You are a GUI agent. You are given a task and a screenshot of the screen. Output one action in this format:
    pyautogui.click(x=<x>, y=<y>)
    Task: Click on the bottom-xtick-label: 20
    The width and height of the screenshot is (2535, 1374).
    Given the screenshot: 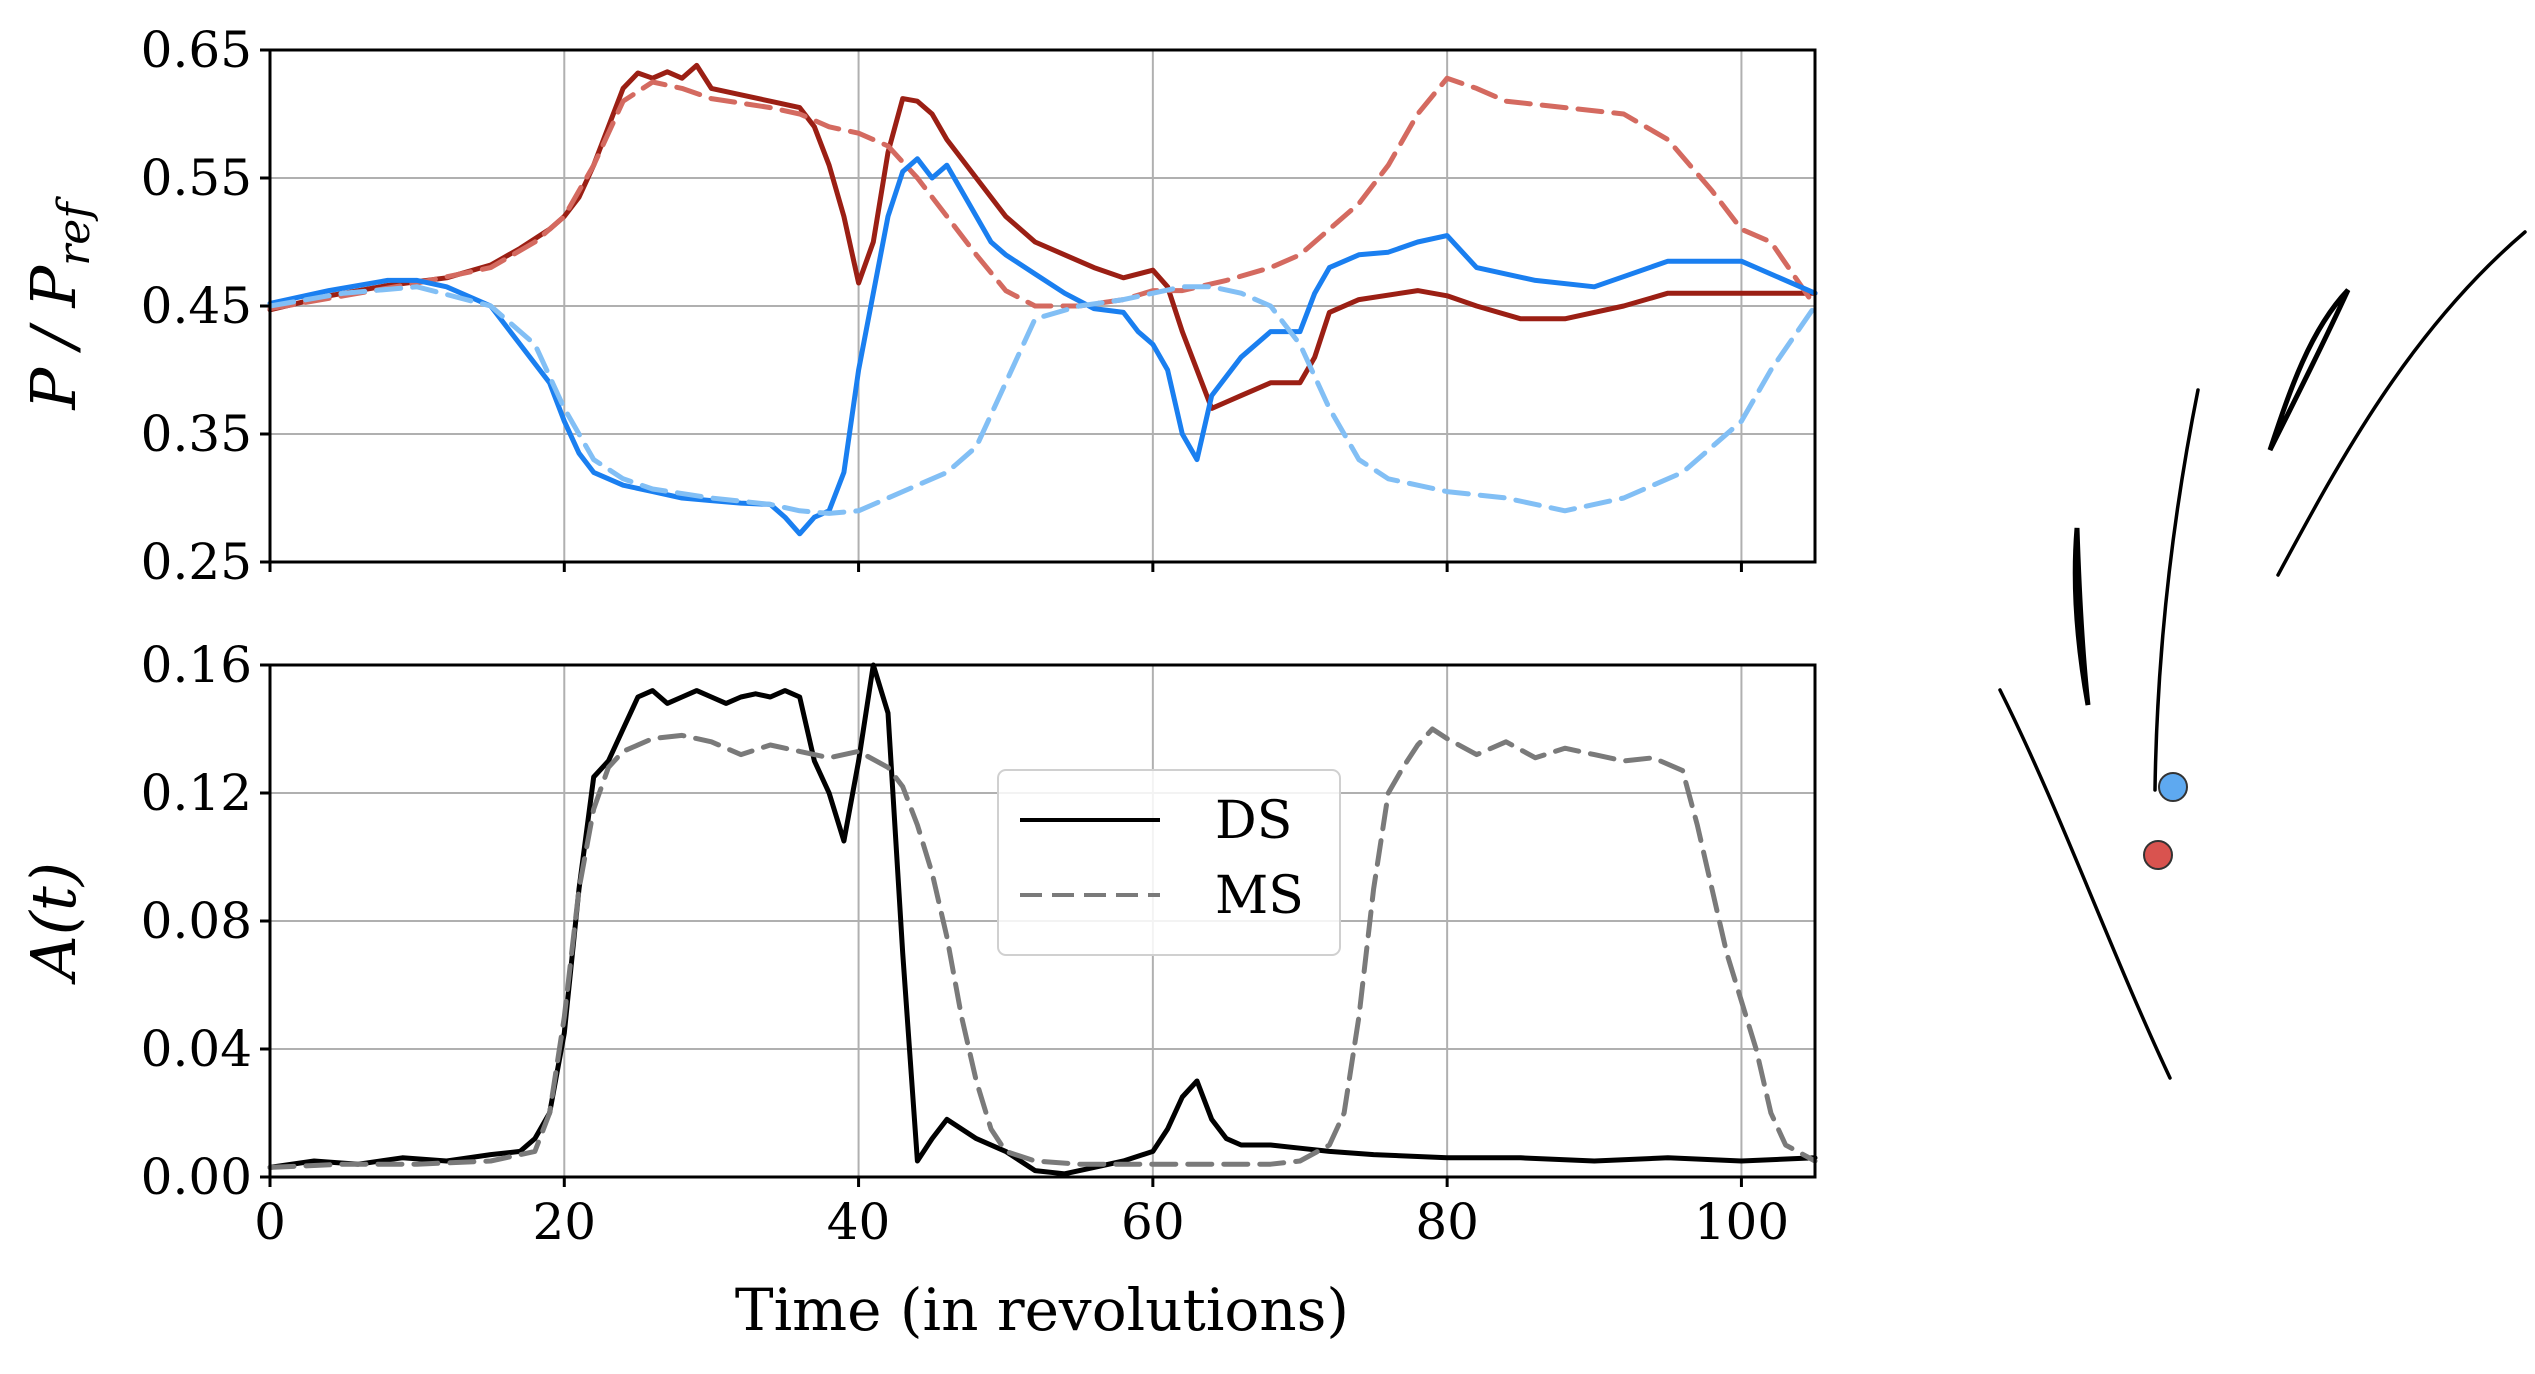 What is the action you would take?
    pyautogui.click(x=564, y=1222)
    